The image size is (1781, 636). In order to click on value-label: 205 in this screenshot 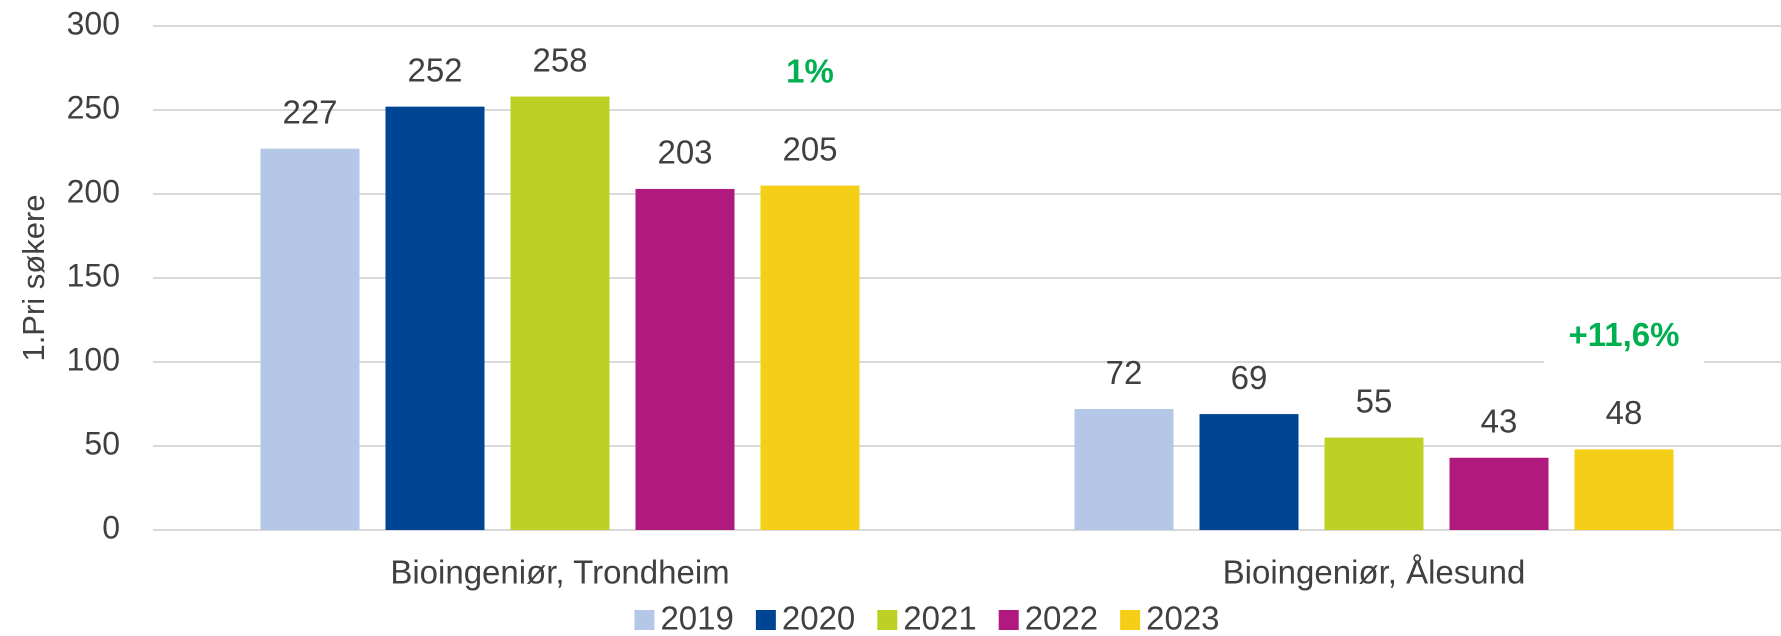, I will do `click(809, 148)`.